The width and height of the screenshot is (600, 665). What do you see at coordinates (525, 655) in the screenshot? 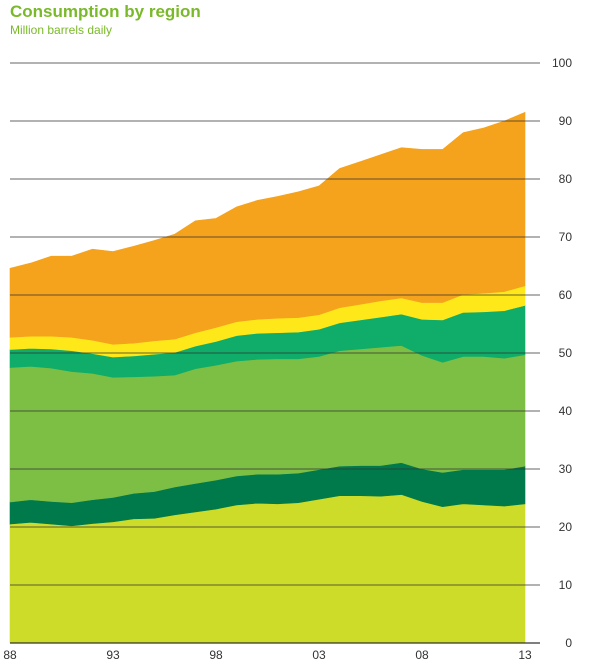
I see `x-tick-label: 13` at bounding box center [525, 655].